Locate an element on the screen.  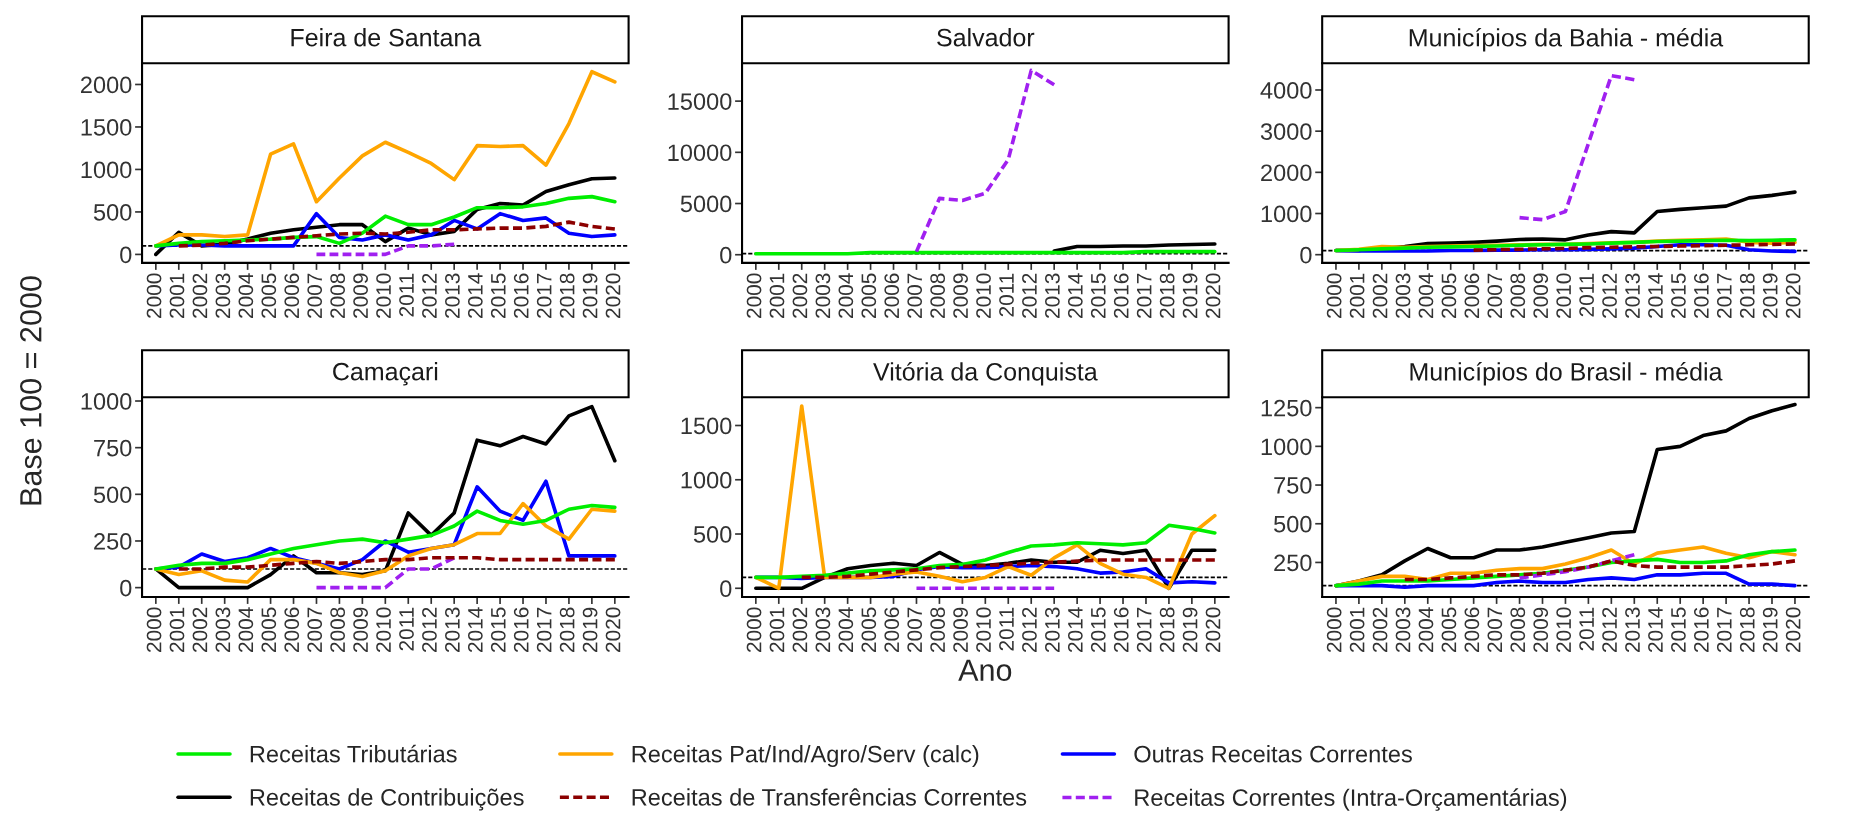
chart-title: Municípios do Brasil - média is located at coordinates (1566, 373).